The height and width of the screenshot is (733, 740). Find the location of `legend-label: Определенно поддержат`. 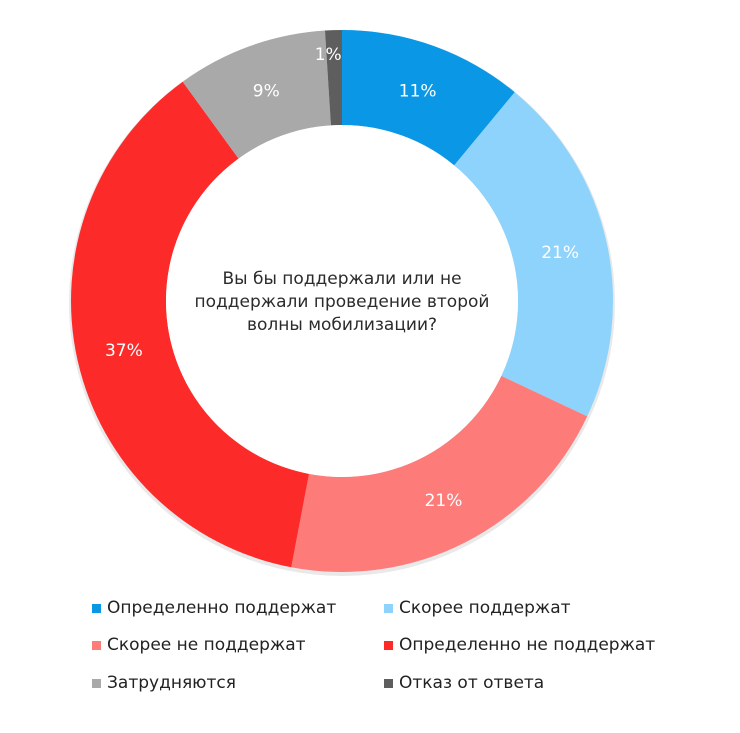

legend-label: Определенно поддержат is located at coordinates (222, 608).